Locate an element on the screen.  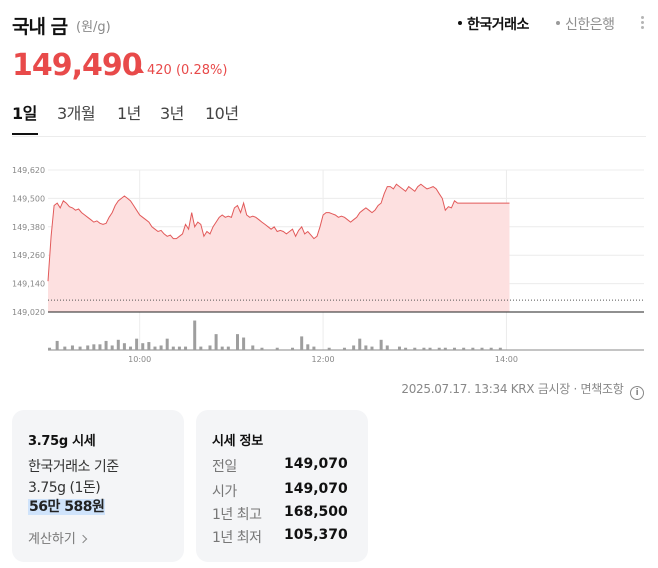
price-change: 420 (0.28%) is located at coordinates (181, 70).